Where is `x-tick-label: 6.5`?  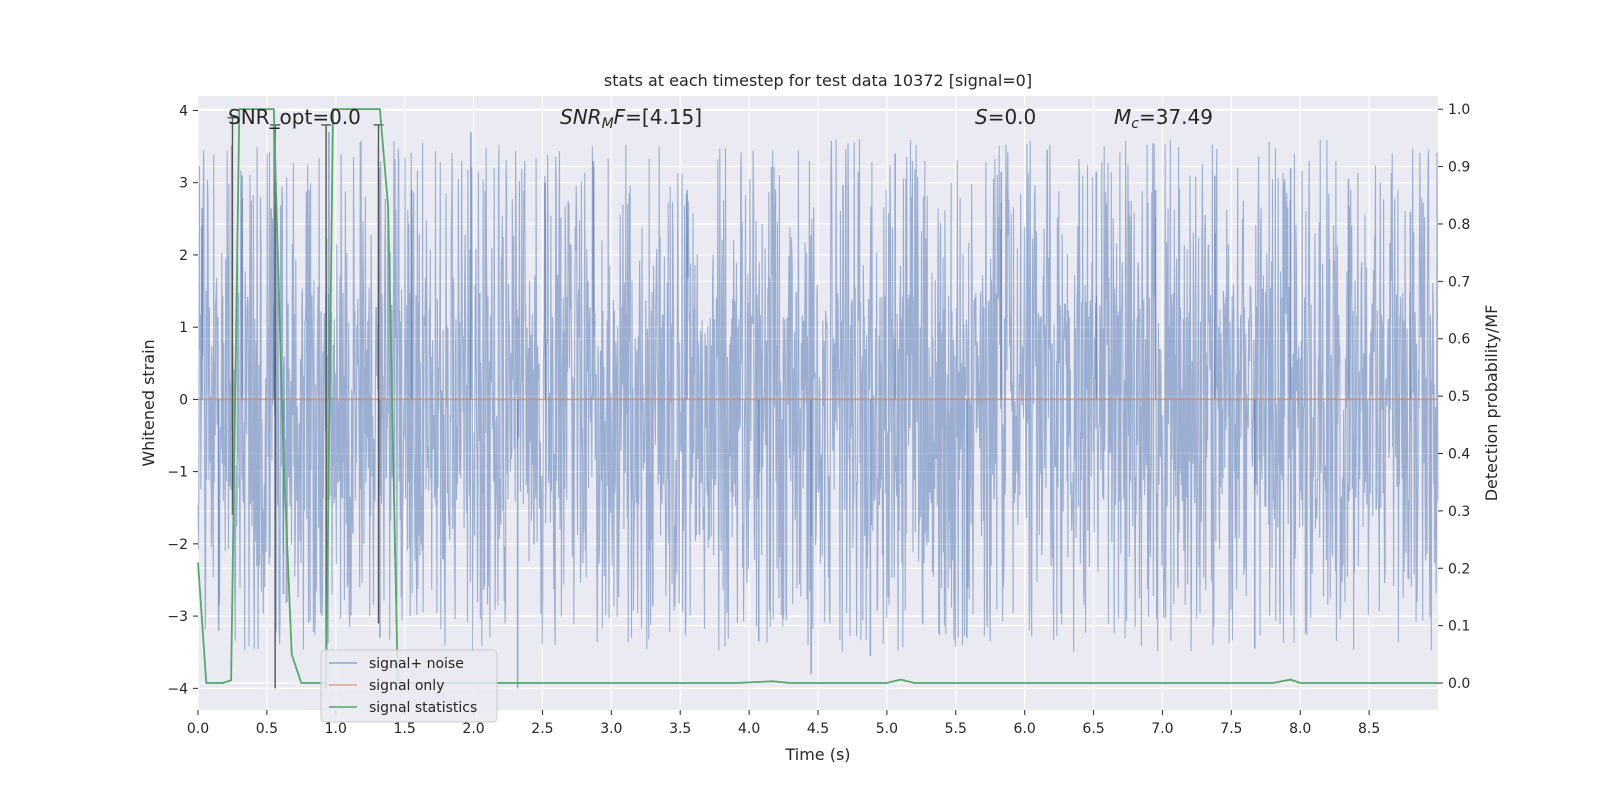 x-tick-label: 6.5 is located at coordinates (1093, 729).